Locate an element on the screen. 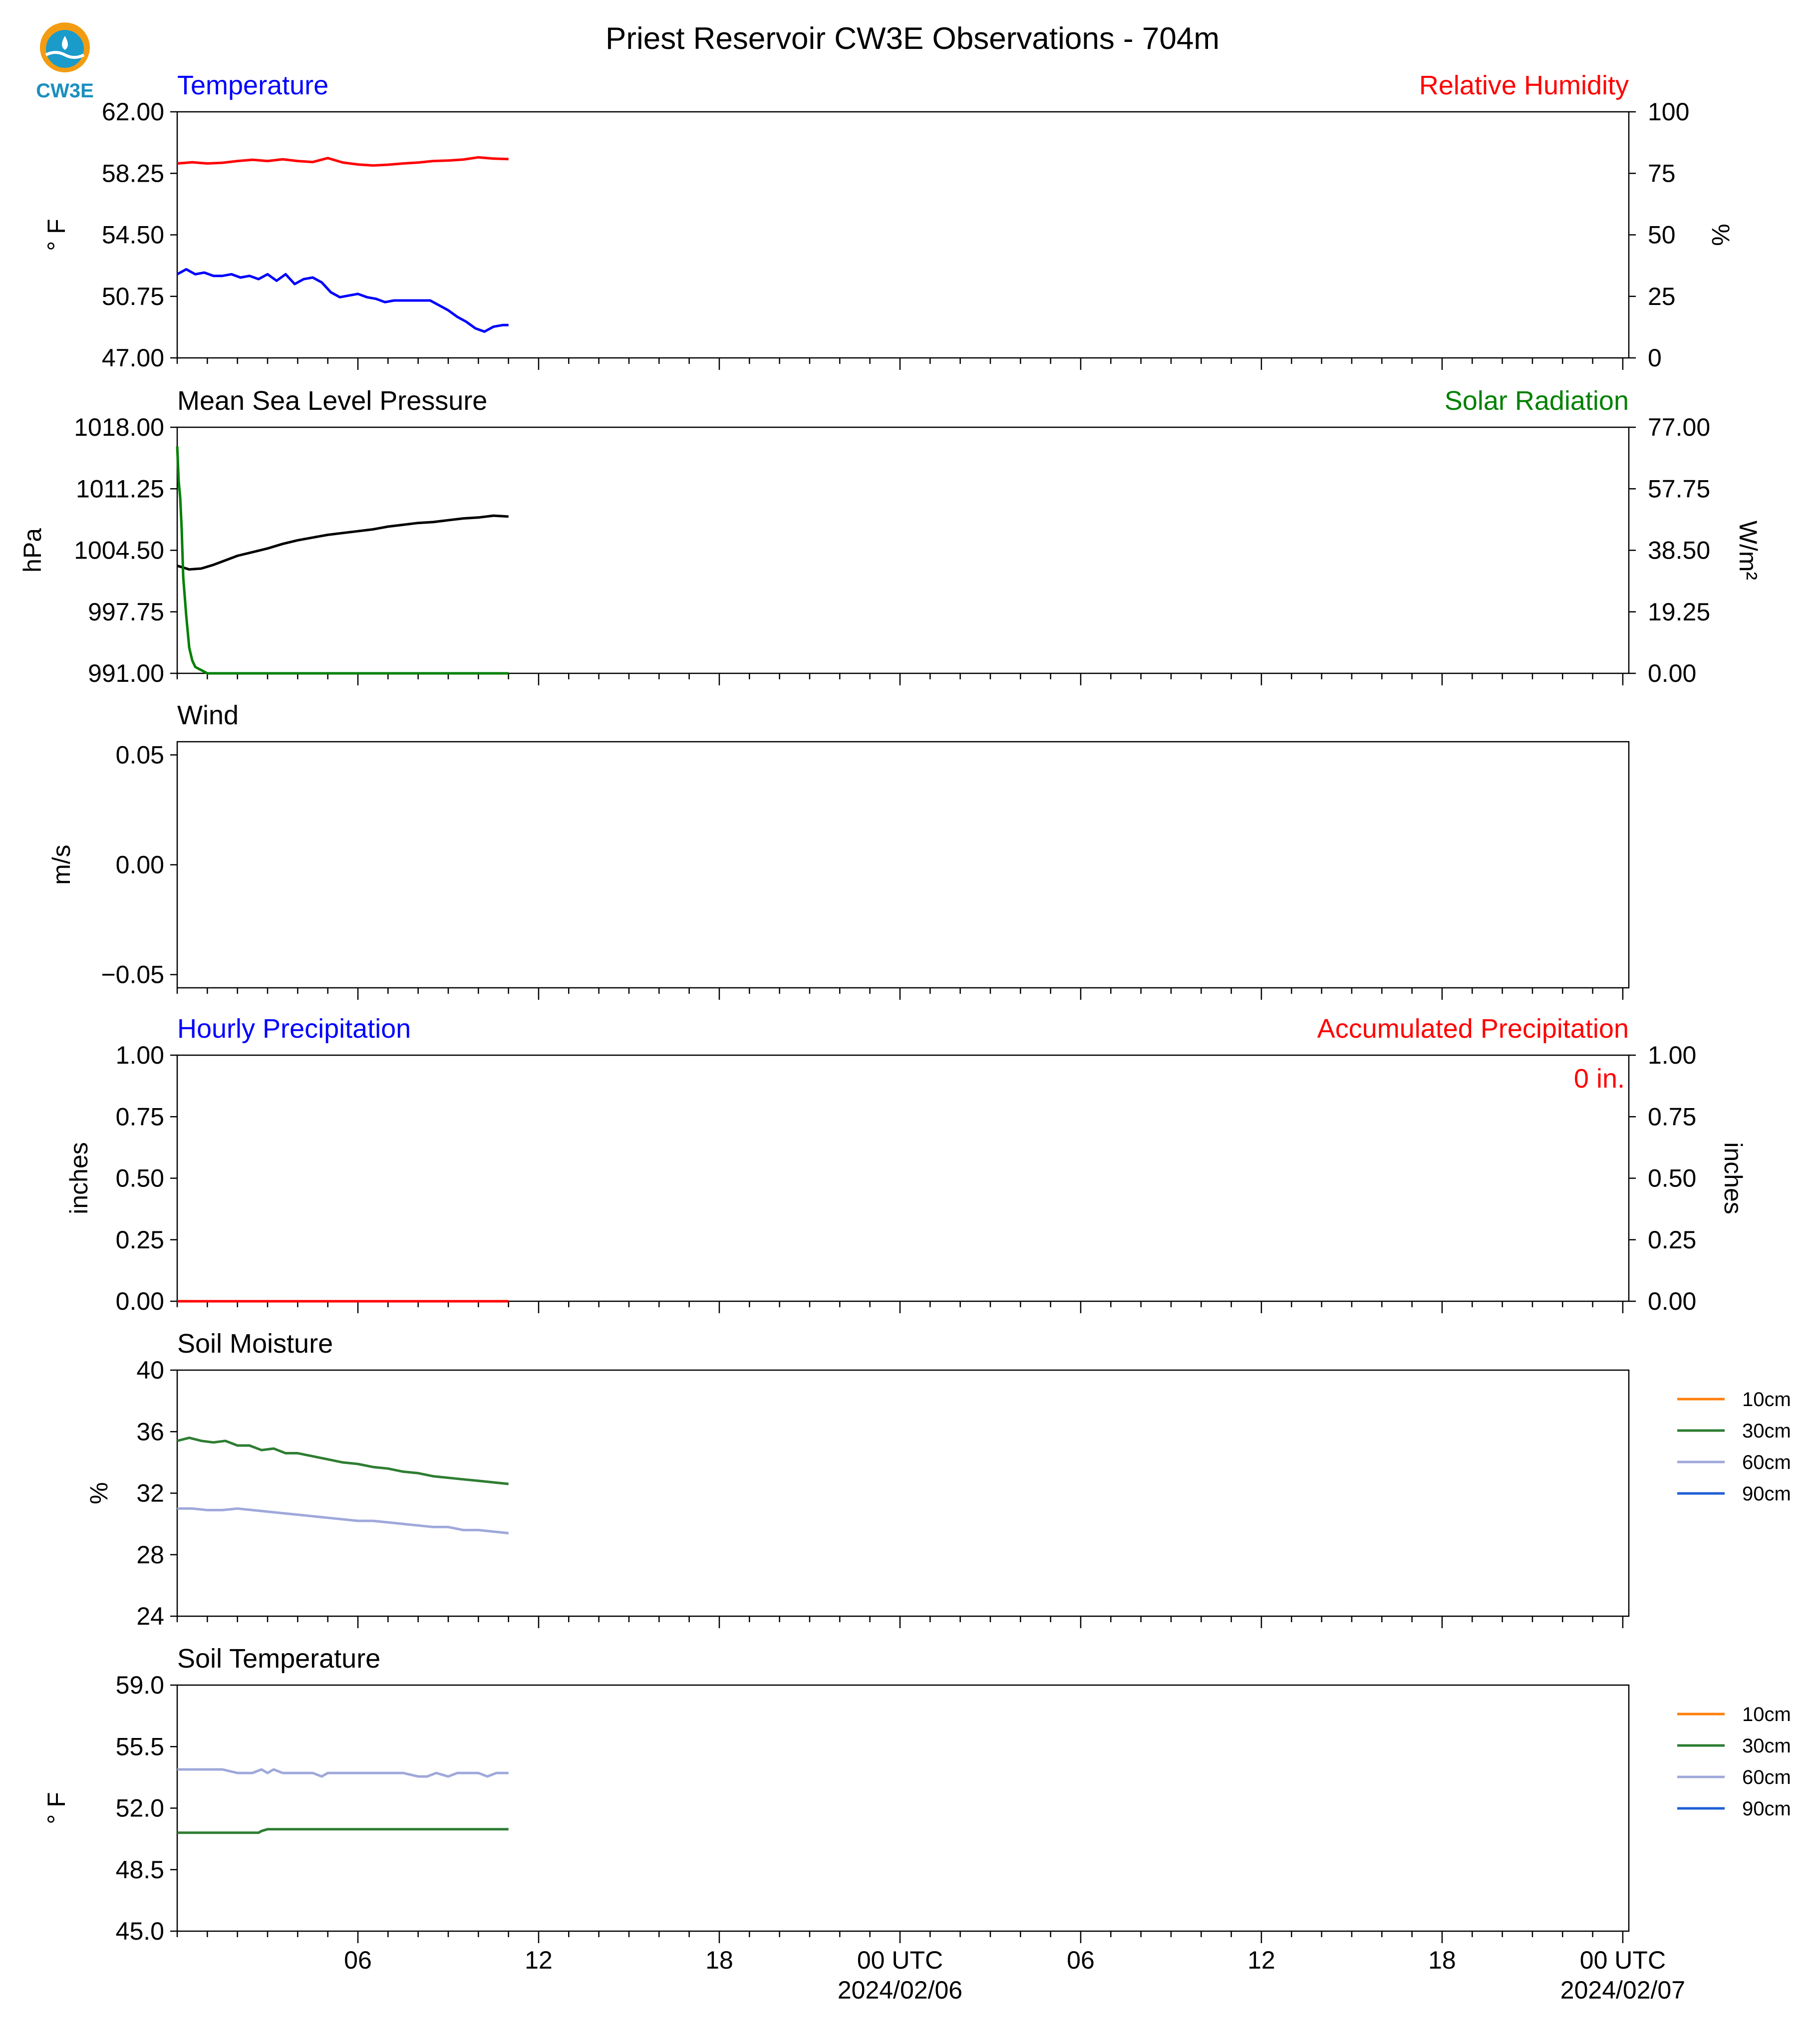 The image size is (1820, 2028). y-tick-label: 62.00 is located at coordinates (133, 112).